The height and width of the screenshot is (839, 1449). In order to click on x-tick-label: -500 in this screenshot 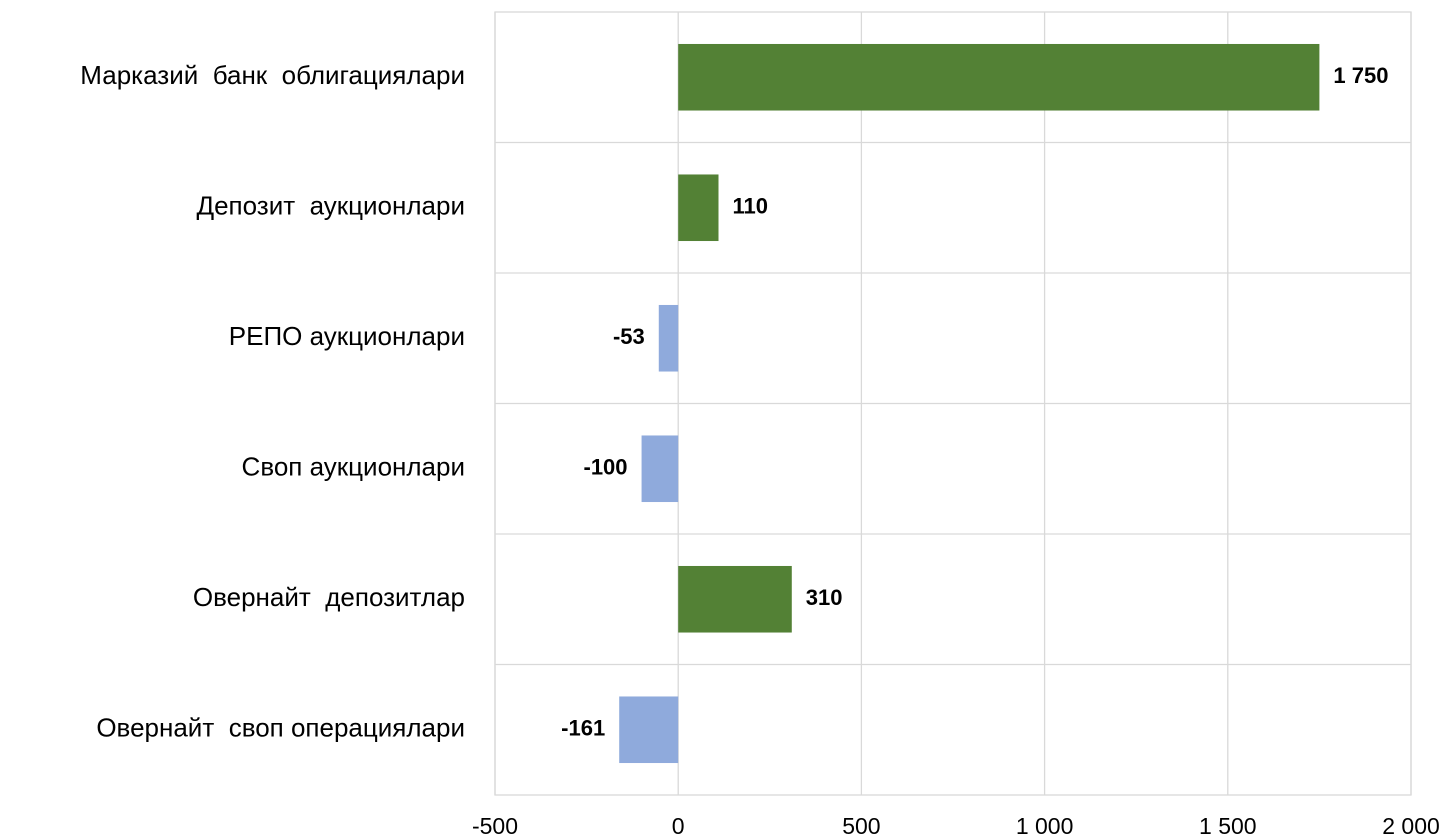, I will do `click(495, 826)`.